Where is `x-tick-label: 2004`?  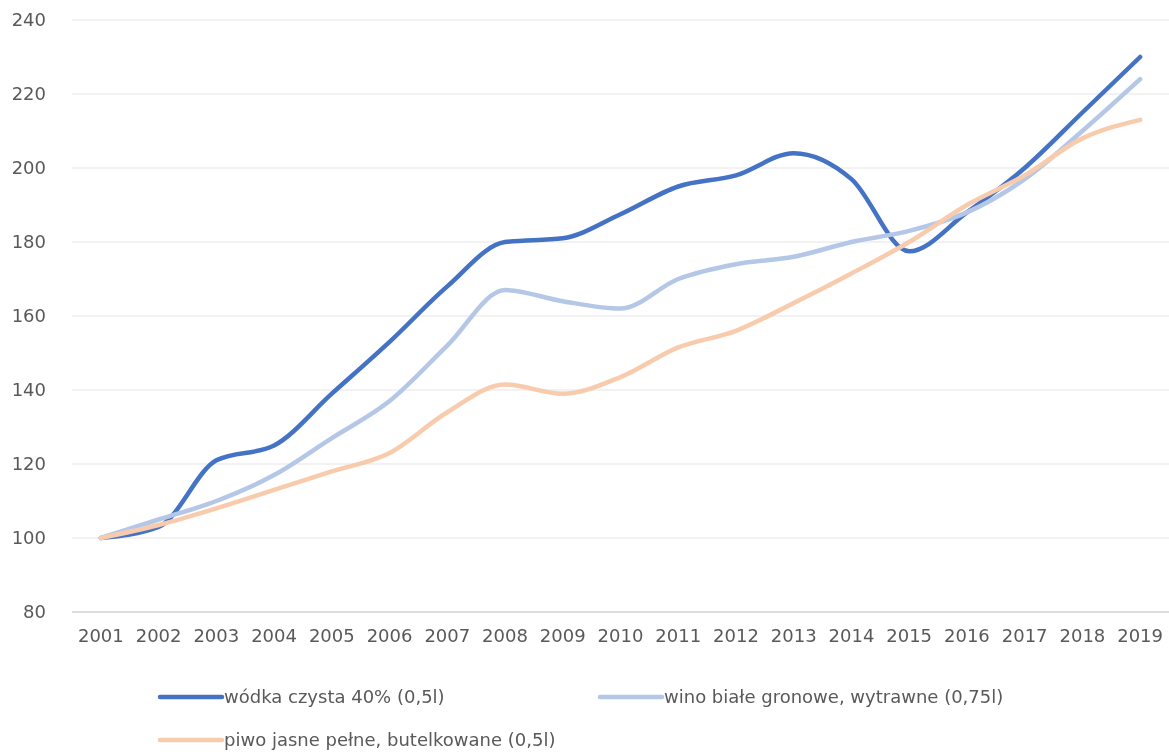 x-tick-label: 2004 is located at coordinates (274, 635).